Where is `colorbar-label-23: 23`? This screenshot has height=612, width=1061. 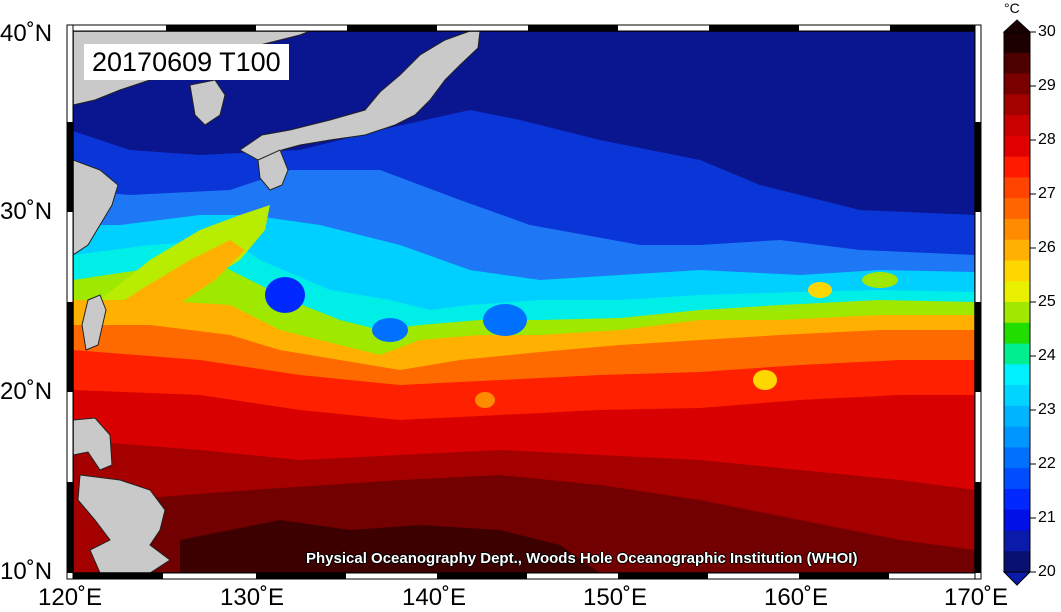
colorbar-label-23: 23 is located at coordinates (1047, 409).